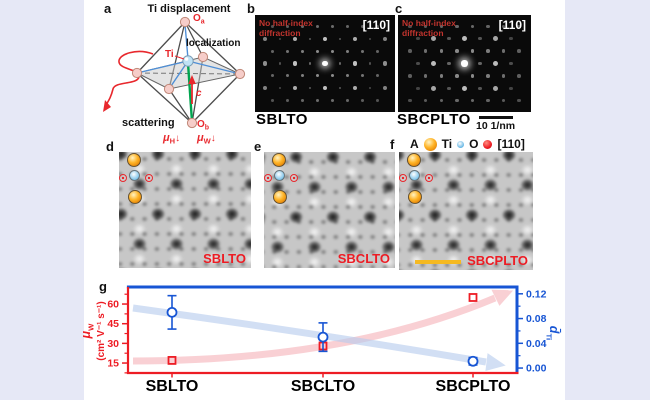  Describe the element at coordinates (447, 144) in the screenshot. I see `legend-ti-label: Ti` at that location.